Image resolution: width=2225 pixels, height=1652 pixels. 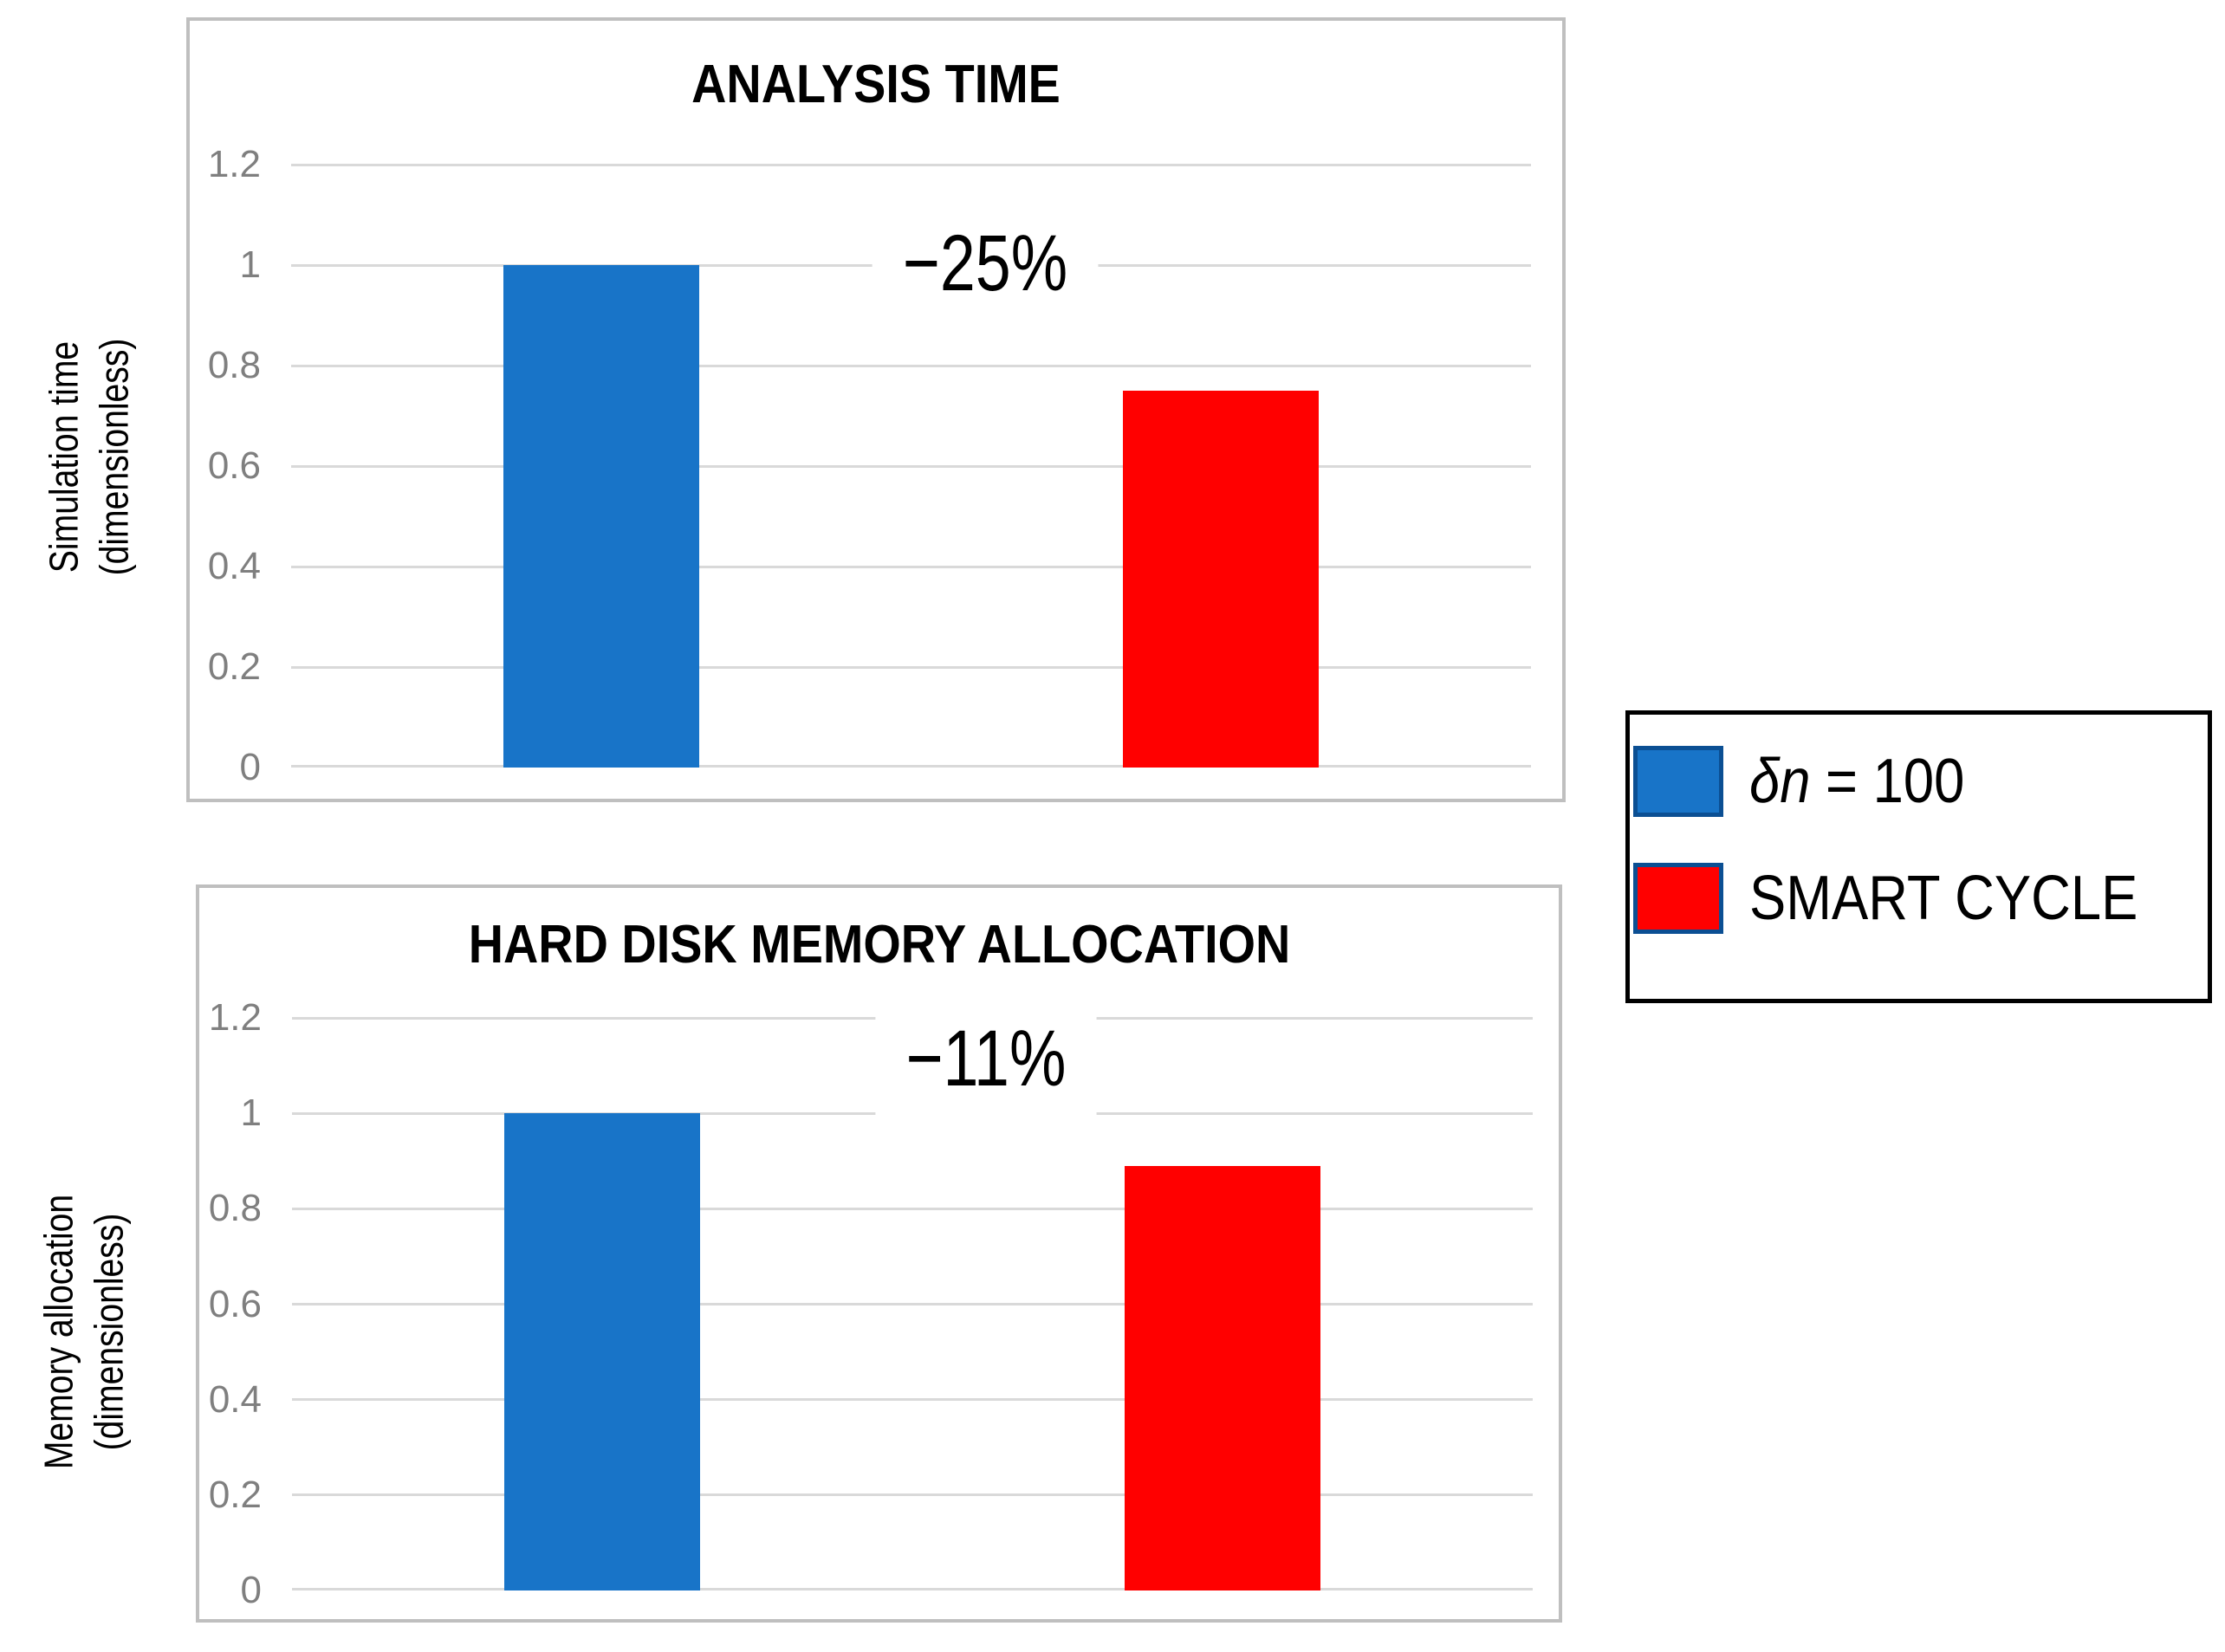 I want to click on chart-title: HARD DISK MEMORY ALLOCATION, so click(x=879, y=945).